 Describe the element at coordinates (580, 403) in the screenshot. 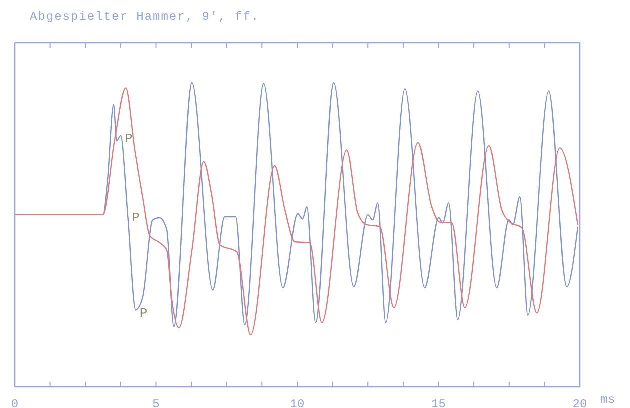

I see `x-tick-label: 20` at that location.